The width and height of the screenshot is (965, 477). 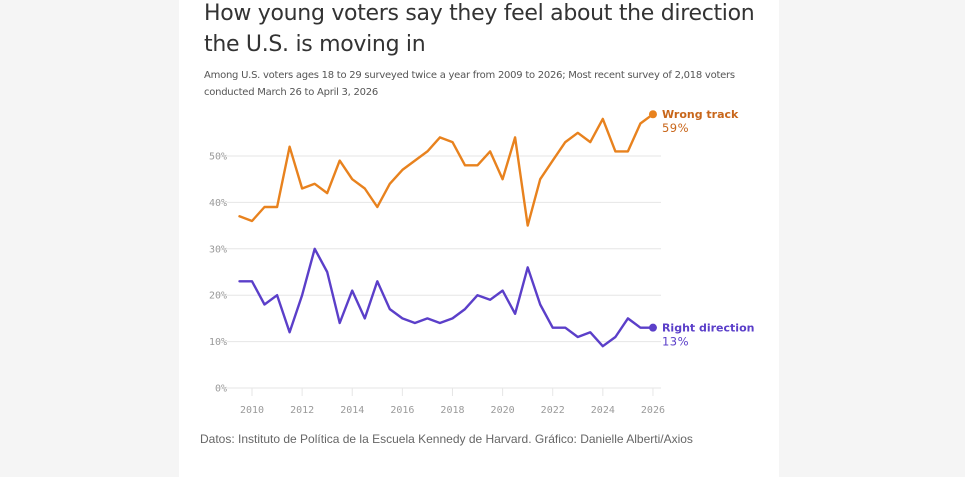 What do you see at coordinates (603, 410) in the screenshot?
I see `x-tick-label: 2024` at bounding box center [603, 410].